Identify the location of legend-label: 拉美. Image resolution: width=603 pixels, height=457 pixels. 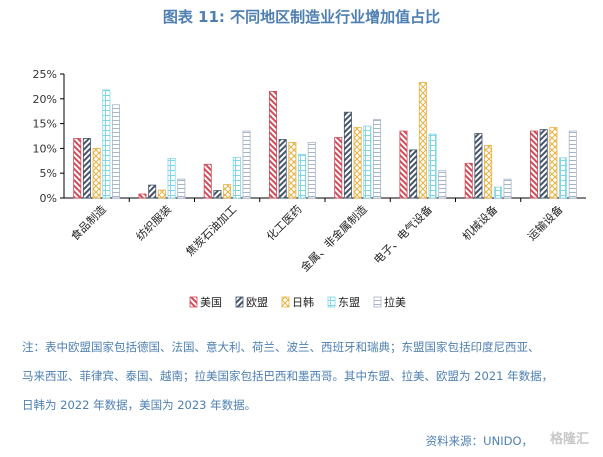
(395, 302).